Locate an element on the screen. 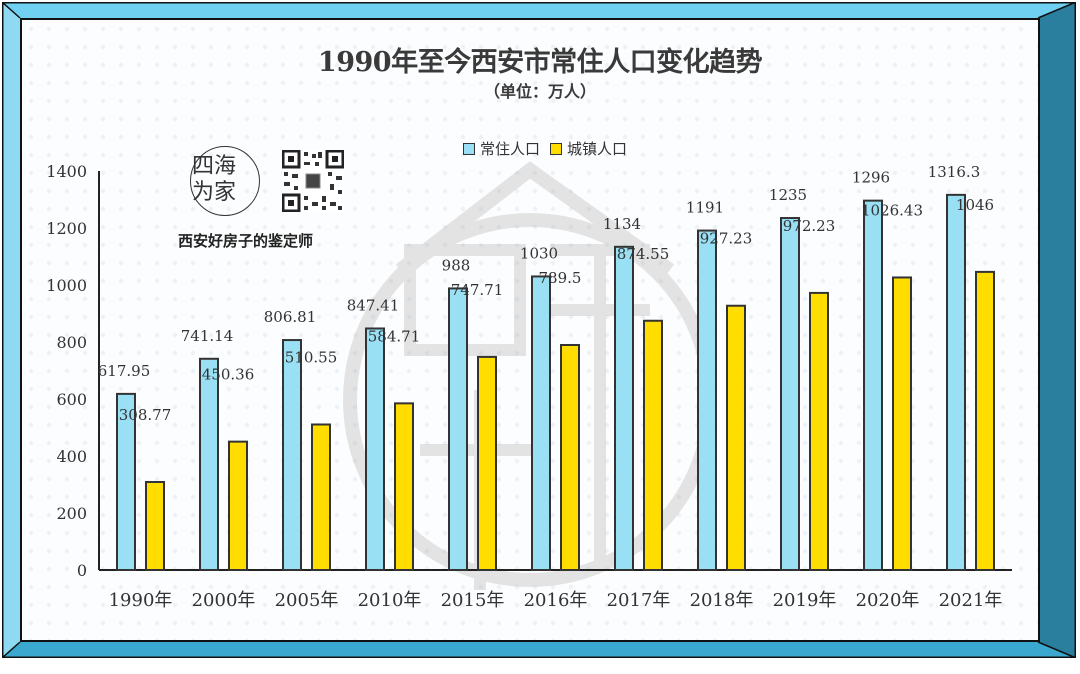 Image resolution: width=1080 pixels, height=674 pixels. y-tick-label: 800 is located at coordinates (71, 342).